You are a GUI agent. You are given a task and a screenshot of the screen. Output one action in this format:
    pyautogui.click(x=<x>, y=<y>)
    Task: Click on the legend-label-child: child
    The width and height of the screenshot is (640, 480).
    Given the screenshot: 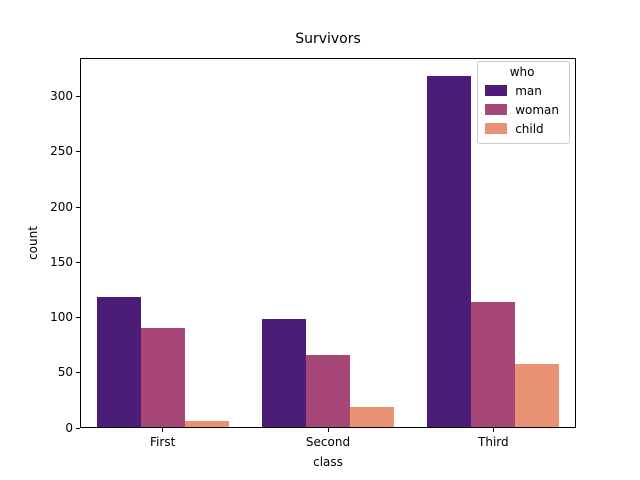 What is the action you would take?
    pyautogui.click(x=529, y=128)
    